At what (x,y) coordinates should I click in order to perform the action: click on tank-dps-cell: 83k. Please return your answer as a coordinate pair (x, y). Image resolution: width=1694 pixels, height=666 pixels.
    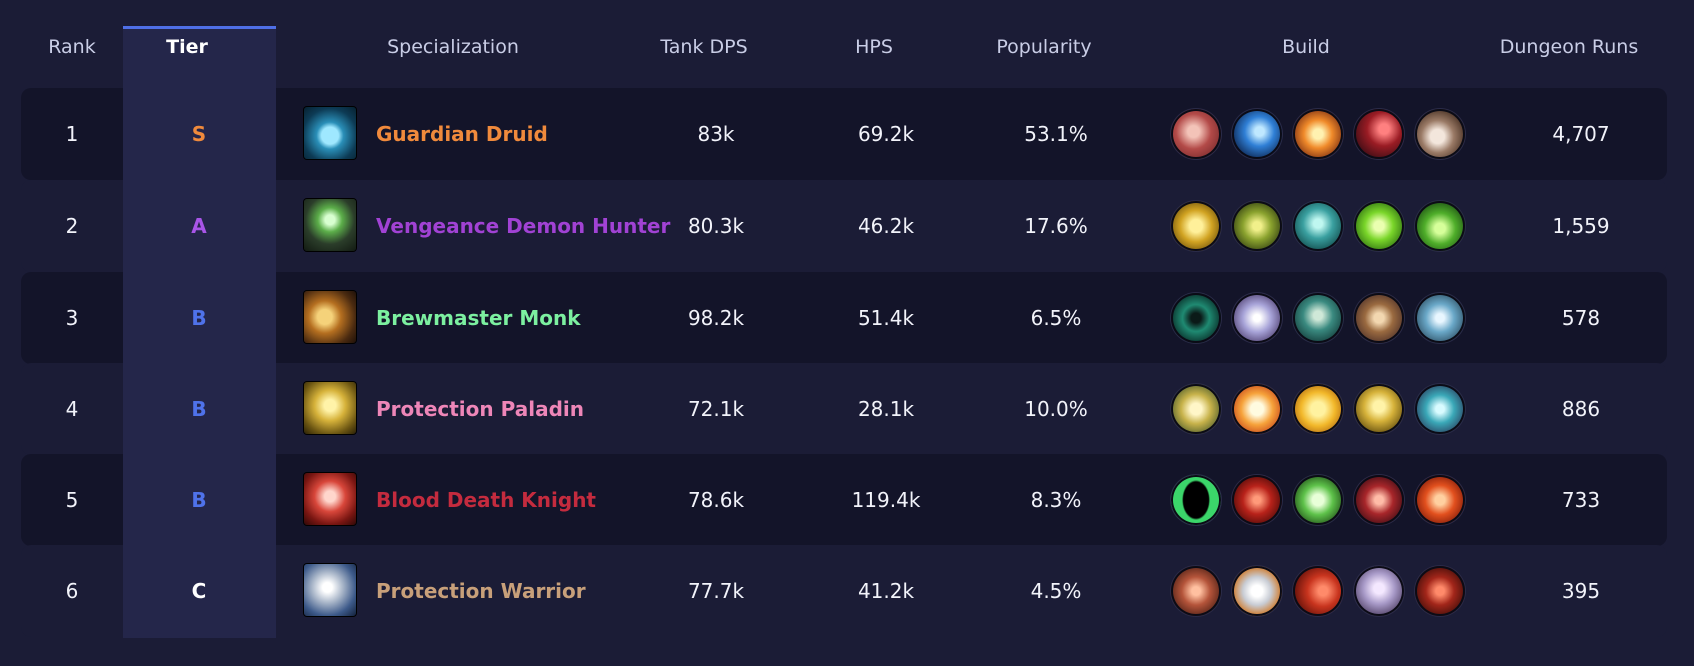
    Looking at the image, I should click on (716, 134).